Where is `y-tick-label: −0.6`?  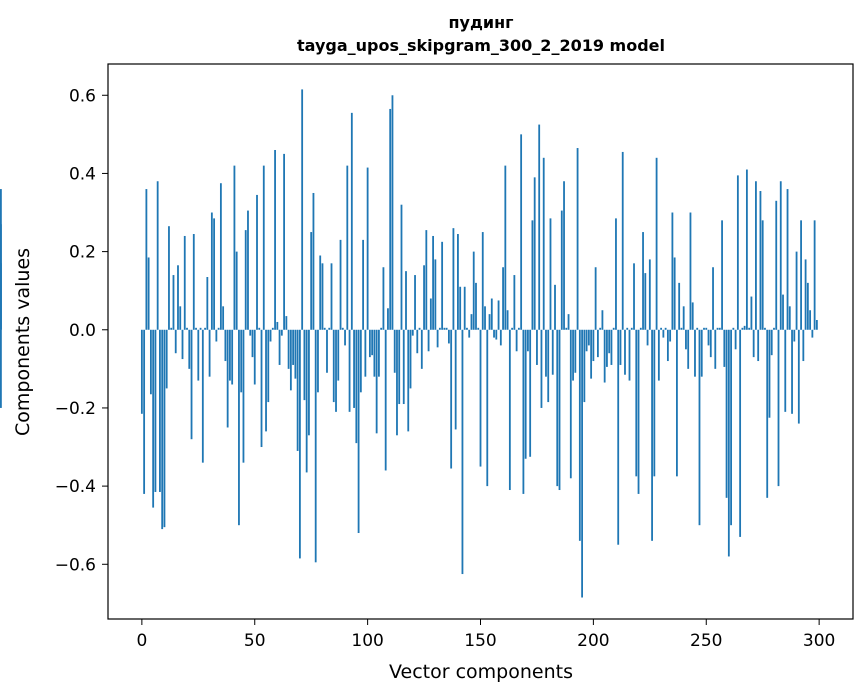 y-tick-label: −0.6 is located at coordinates (75, 565).